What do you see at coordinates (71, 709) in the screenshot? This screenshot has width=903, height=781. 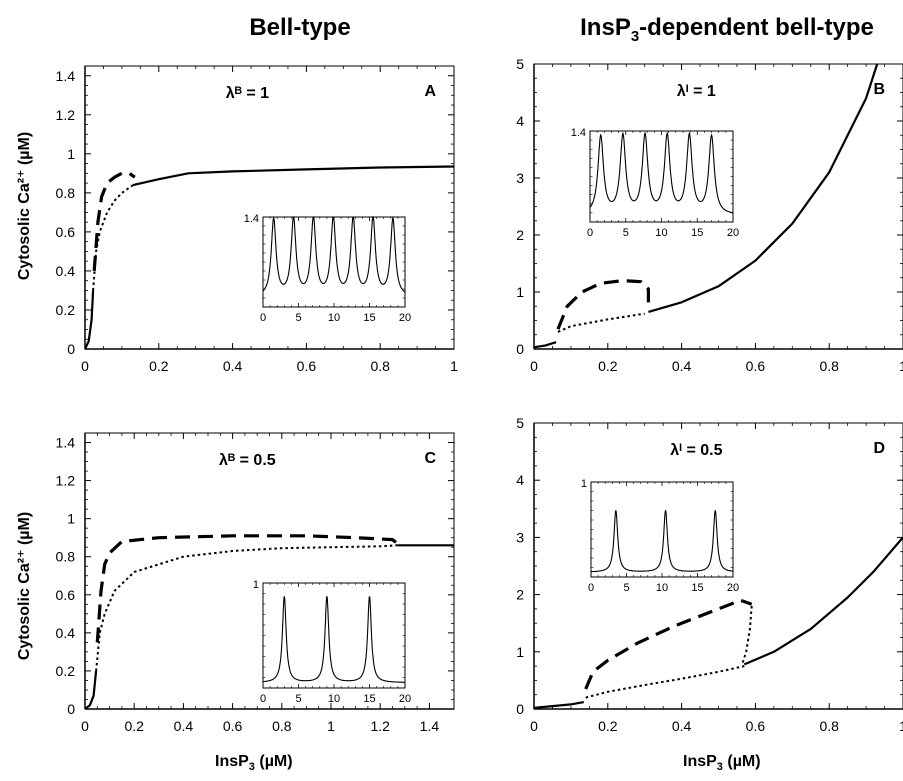 I see `y-tick-label-c: 0` at bounding box center [71, 709].